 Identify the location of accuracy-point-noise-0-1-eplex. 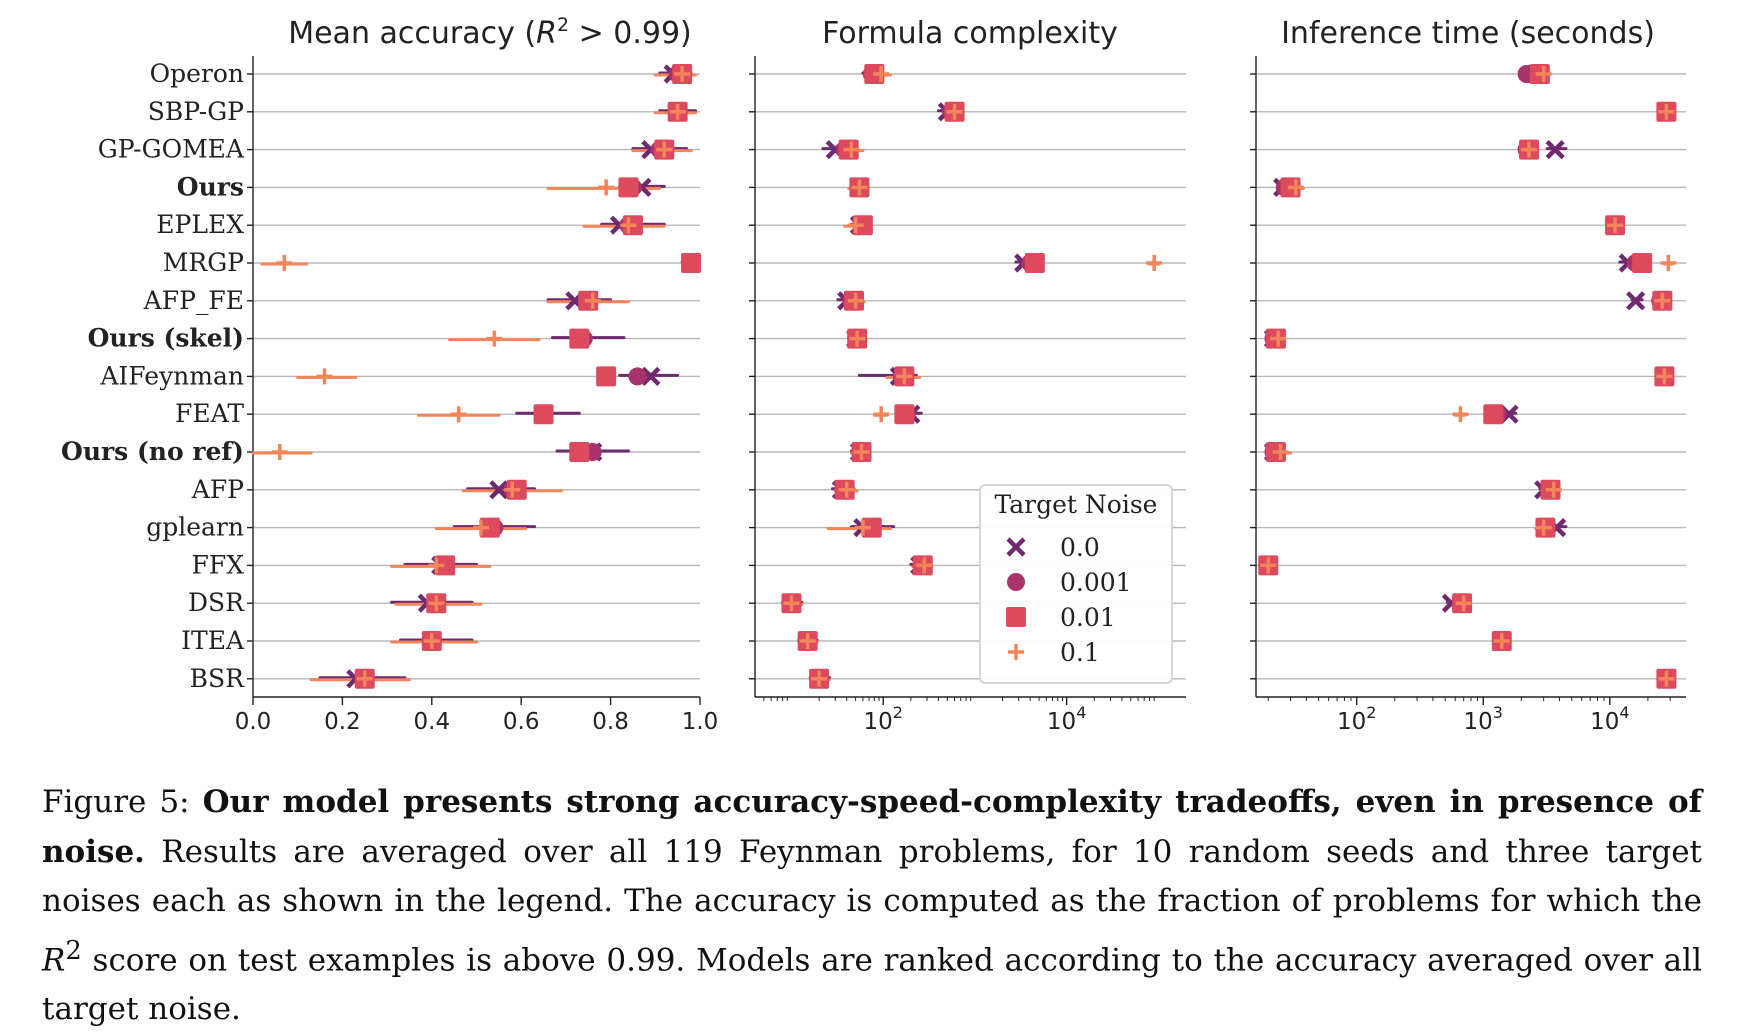
(628, 225).